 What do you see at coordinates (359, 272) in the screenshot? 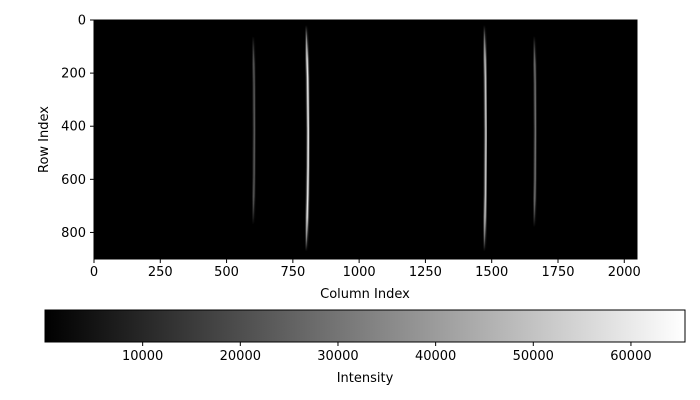
I see `x-tick-label: 1000` at bounding box center [359, 272].